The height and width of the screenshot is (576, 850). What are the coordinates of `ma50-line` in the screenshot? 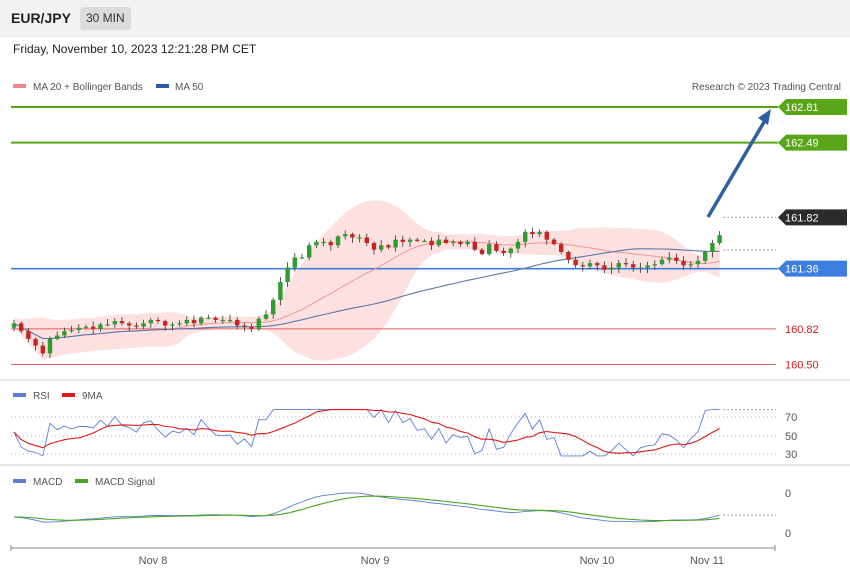 It's located at (366, 294).